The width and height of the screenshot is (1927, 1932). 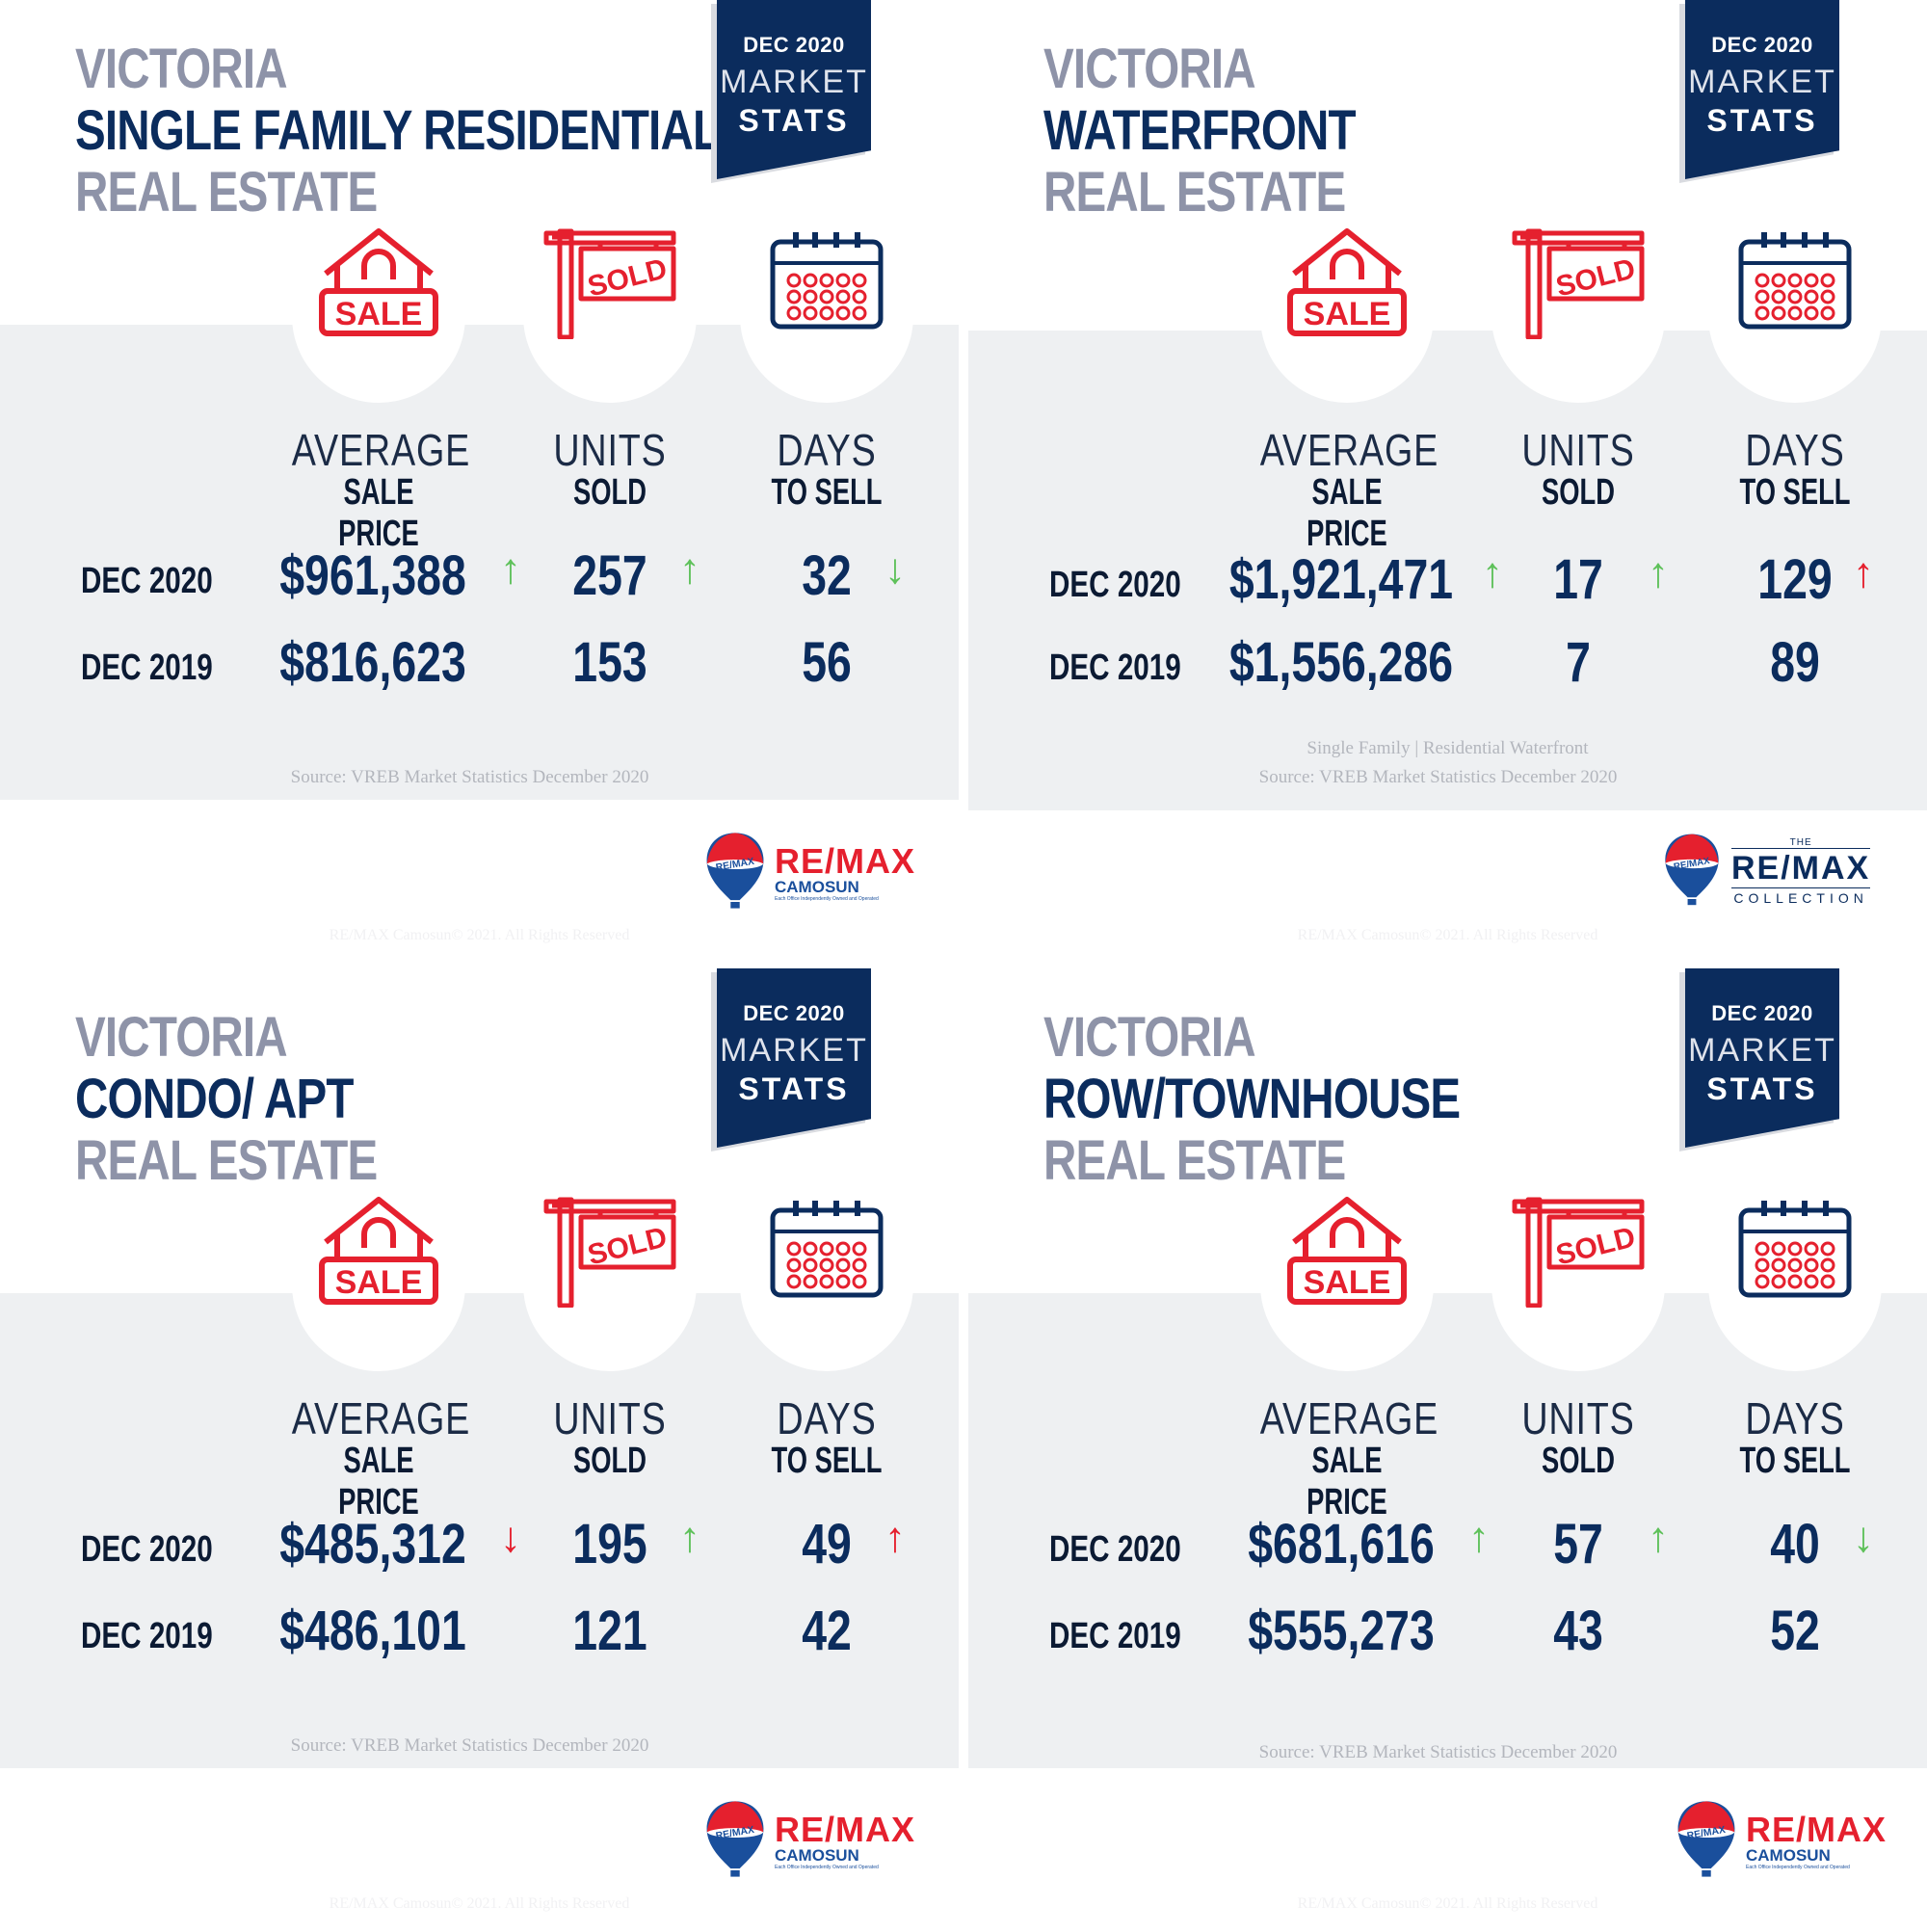 What do you see at coordinates (1341, 662) in the screenshot?
I see `stat-value: $1,556,286` at bounding box center [1341, 662].